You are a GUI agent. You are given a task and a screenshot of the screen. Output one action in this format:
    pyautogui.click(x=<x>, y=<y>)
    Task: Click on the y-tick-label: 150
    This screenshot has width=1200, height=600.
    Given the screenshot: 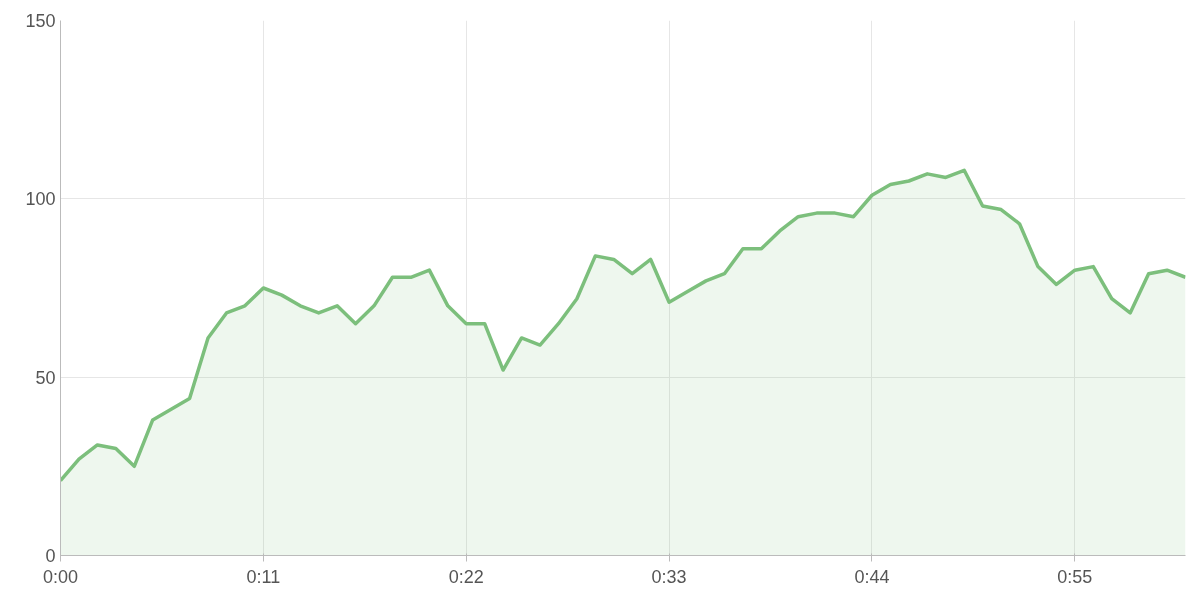 What is the action you would take?
    pyautogui.click(x=40, y=21)
    